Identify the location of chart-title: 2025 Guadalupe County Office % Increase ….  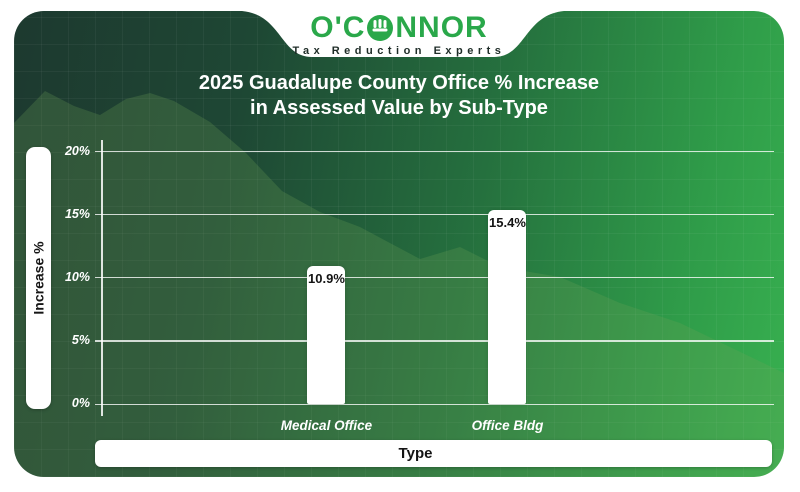
(399, 96).